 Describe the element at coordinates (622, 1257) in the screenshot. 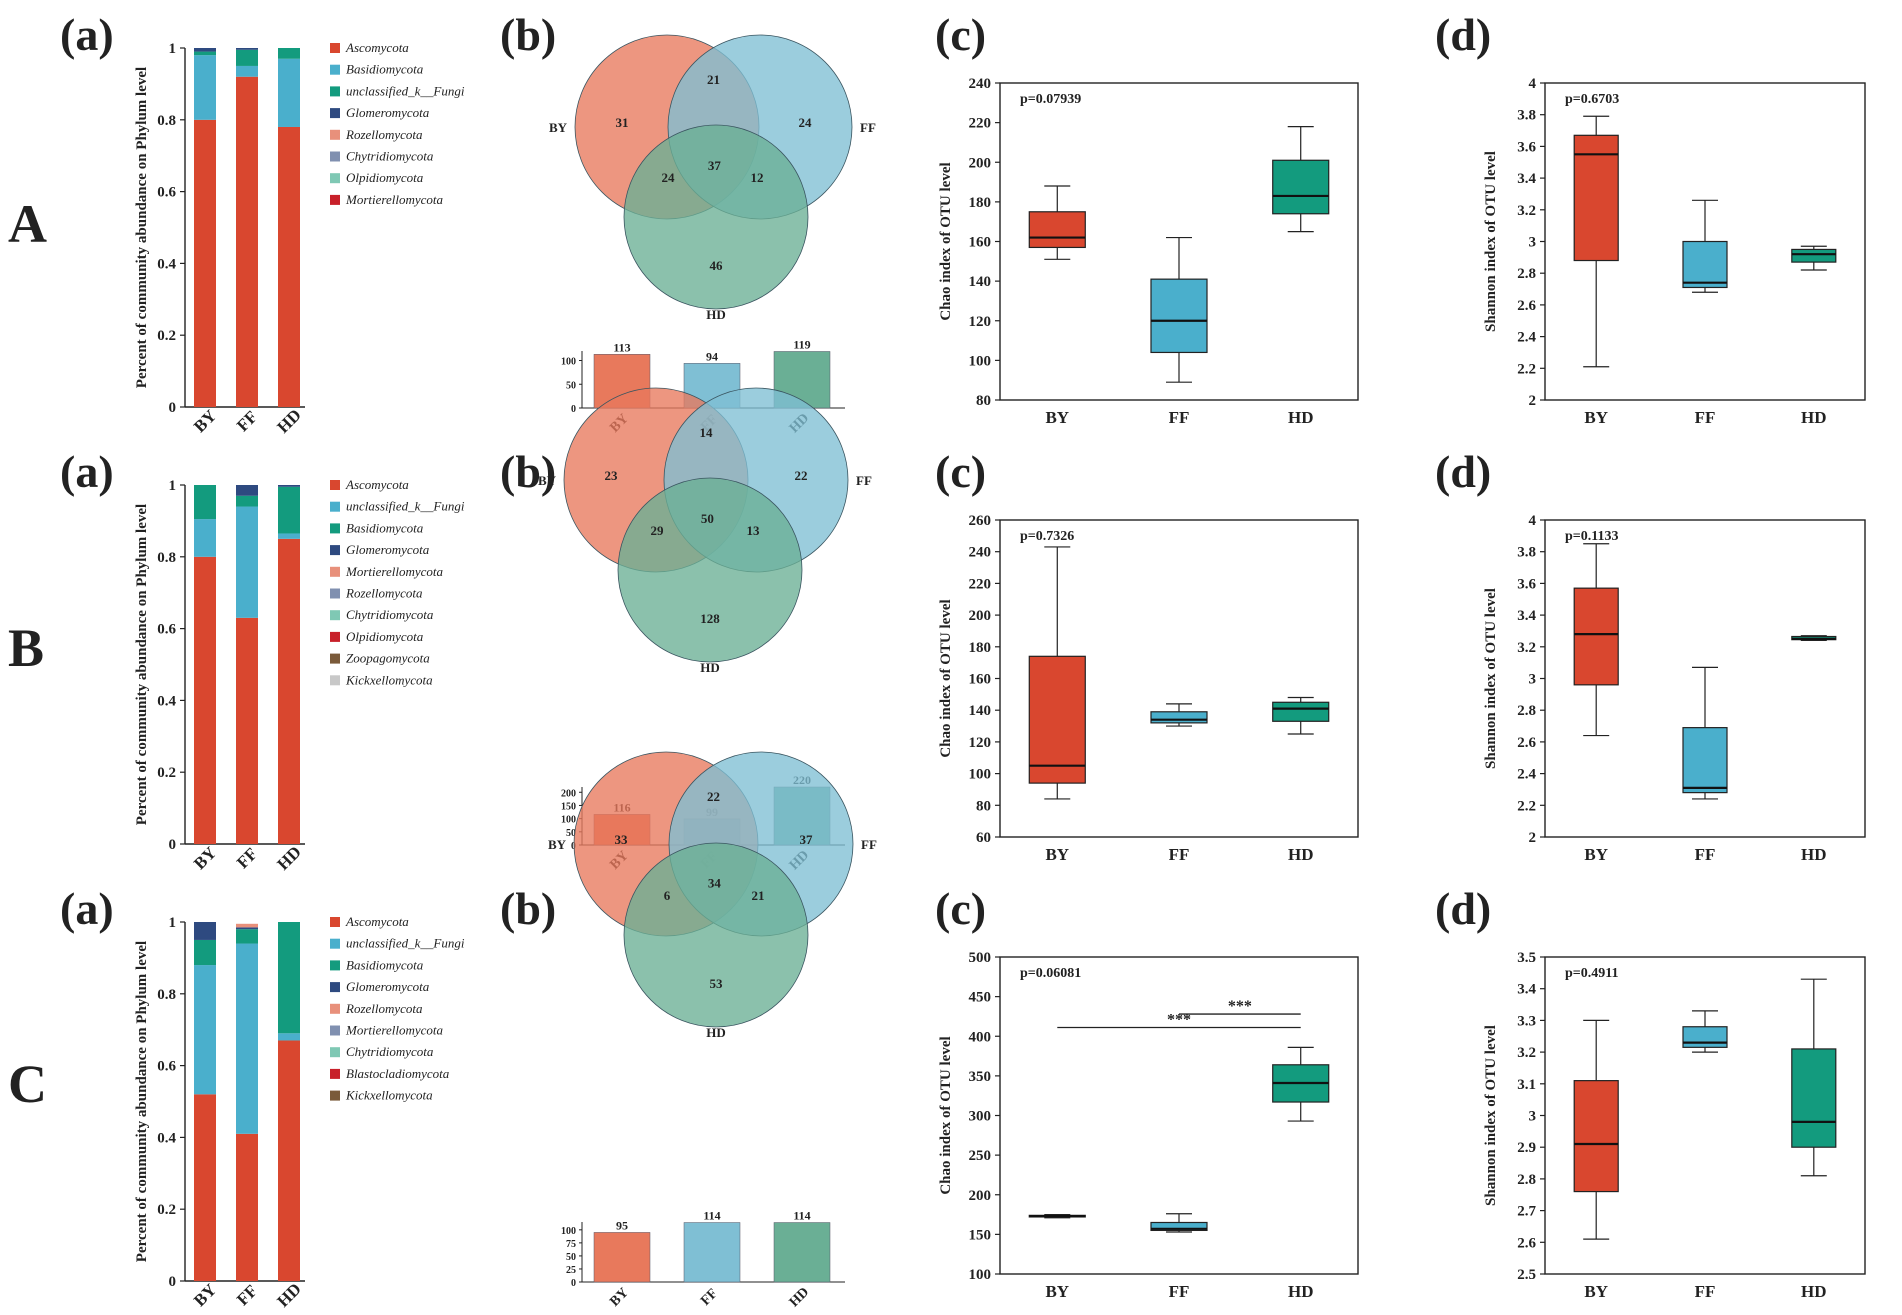

I see `venn-bar-by` at that location.